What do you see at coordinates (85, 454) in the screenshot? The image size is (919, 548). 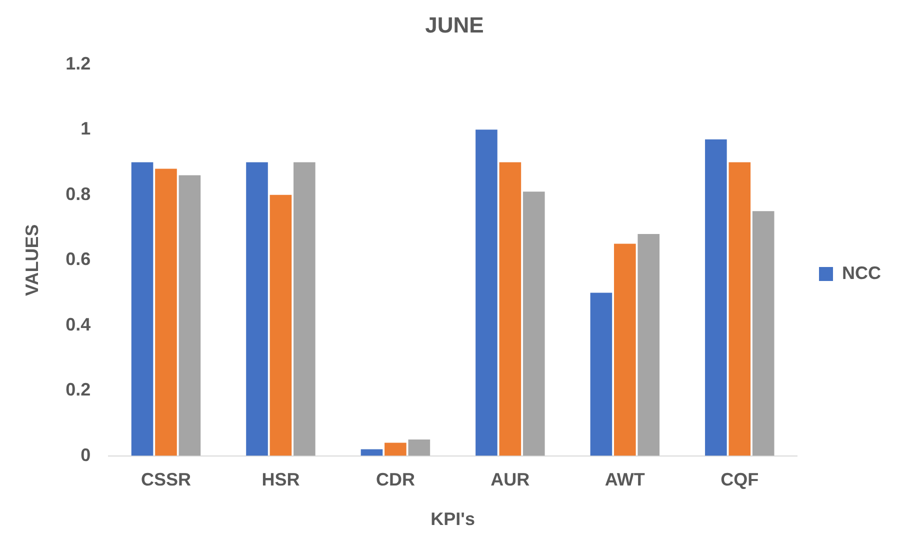 I see `y-tick-label: 0` at bounding box center [85, 454].